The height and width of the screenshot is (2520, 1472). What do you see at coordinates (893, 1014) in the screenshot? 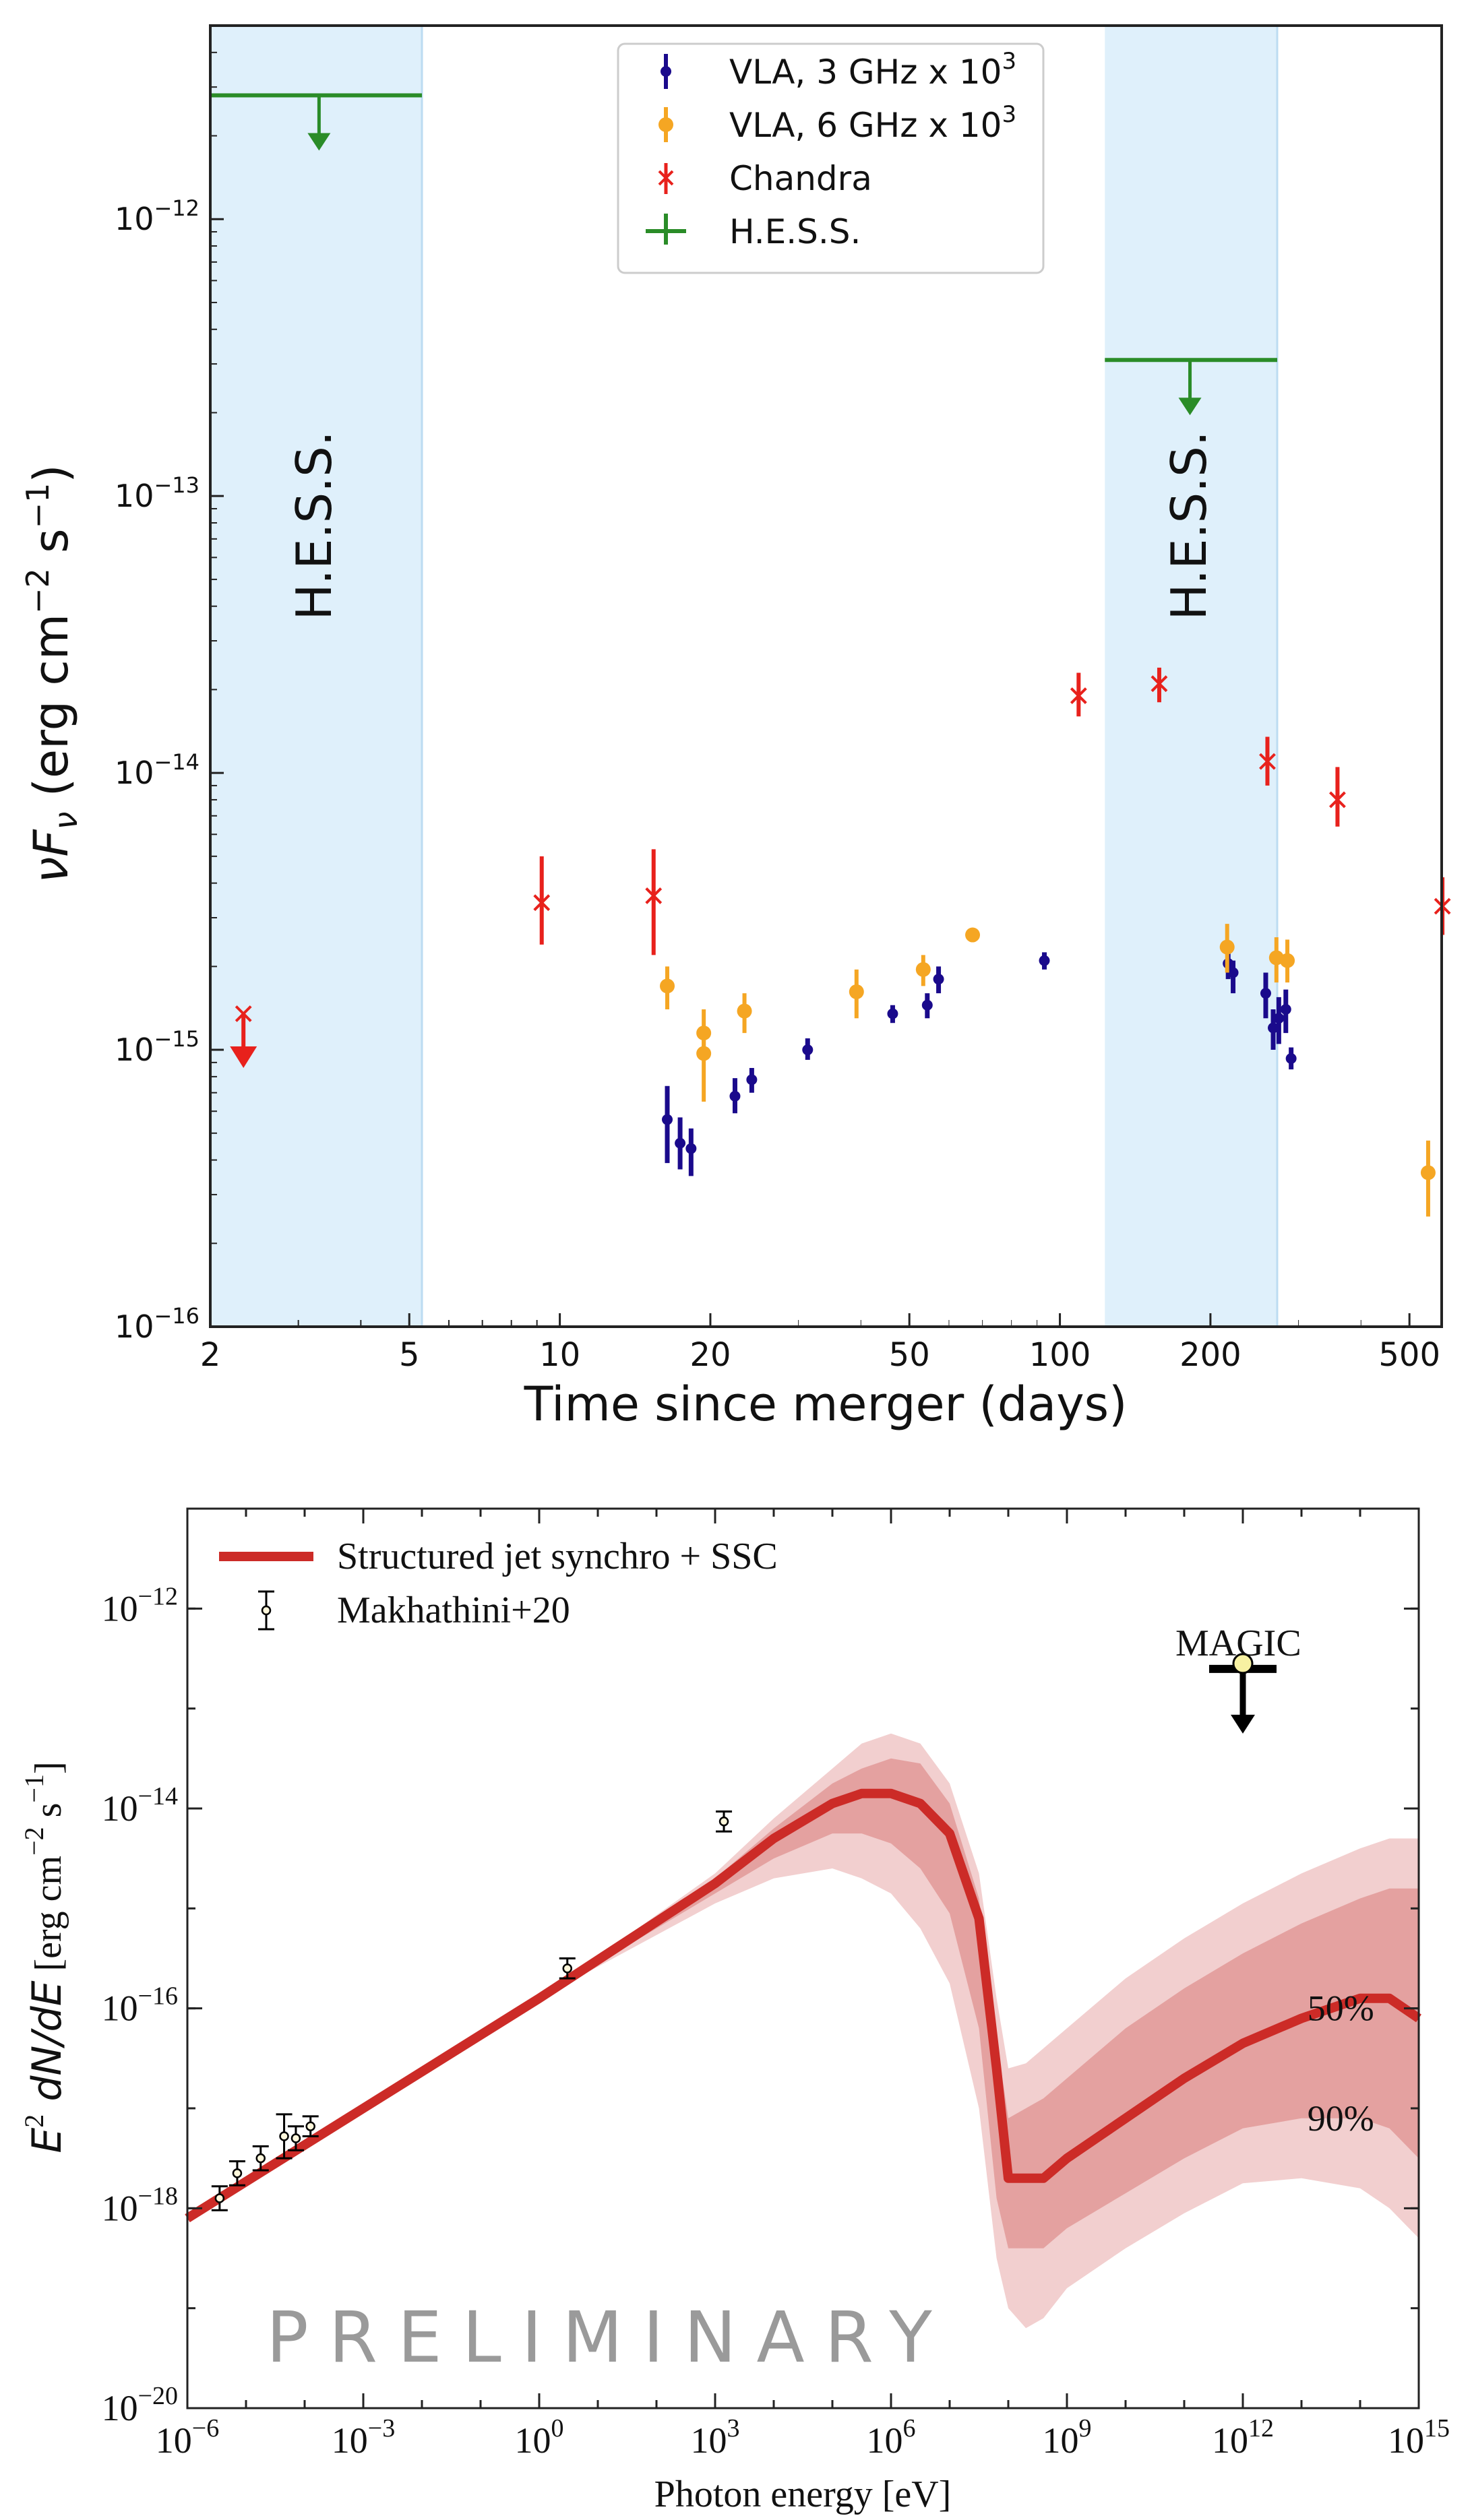
I see `vla-3-ghz-x-10-point-7-marker` at bounding box center [893, 1014].